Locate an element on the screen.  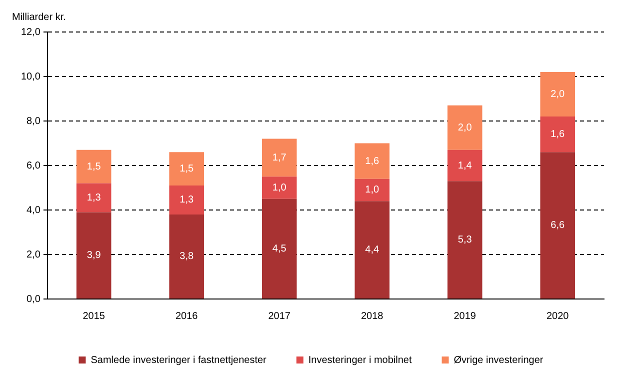
data-label: 6,6 is located at coordinates (558, 226).